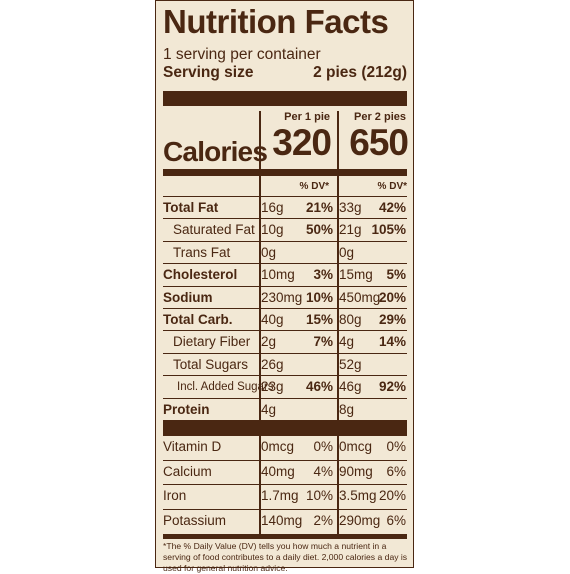 The image size is (570, 574). Describe the element at coordinates (280, 496) in the screenshot. I see `amount-per-1: 1.7mg` at that location.